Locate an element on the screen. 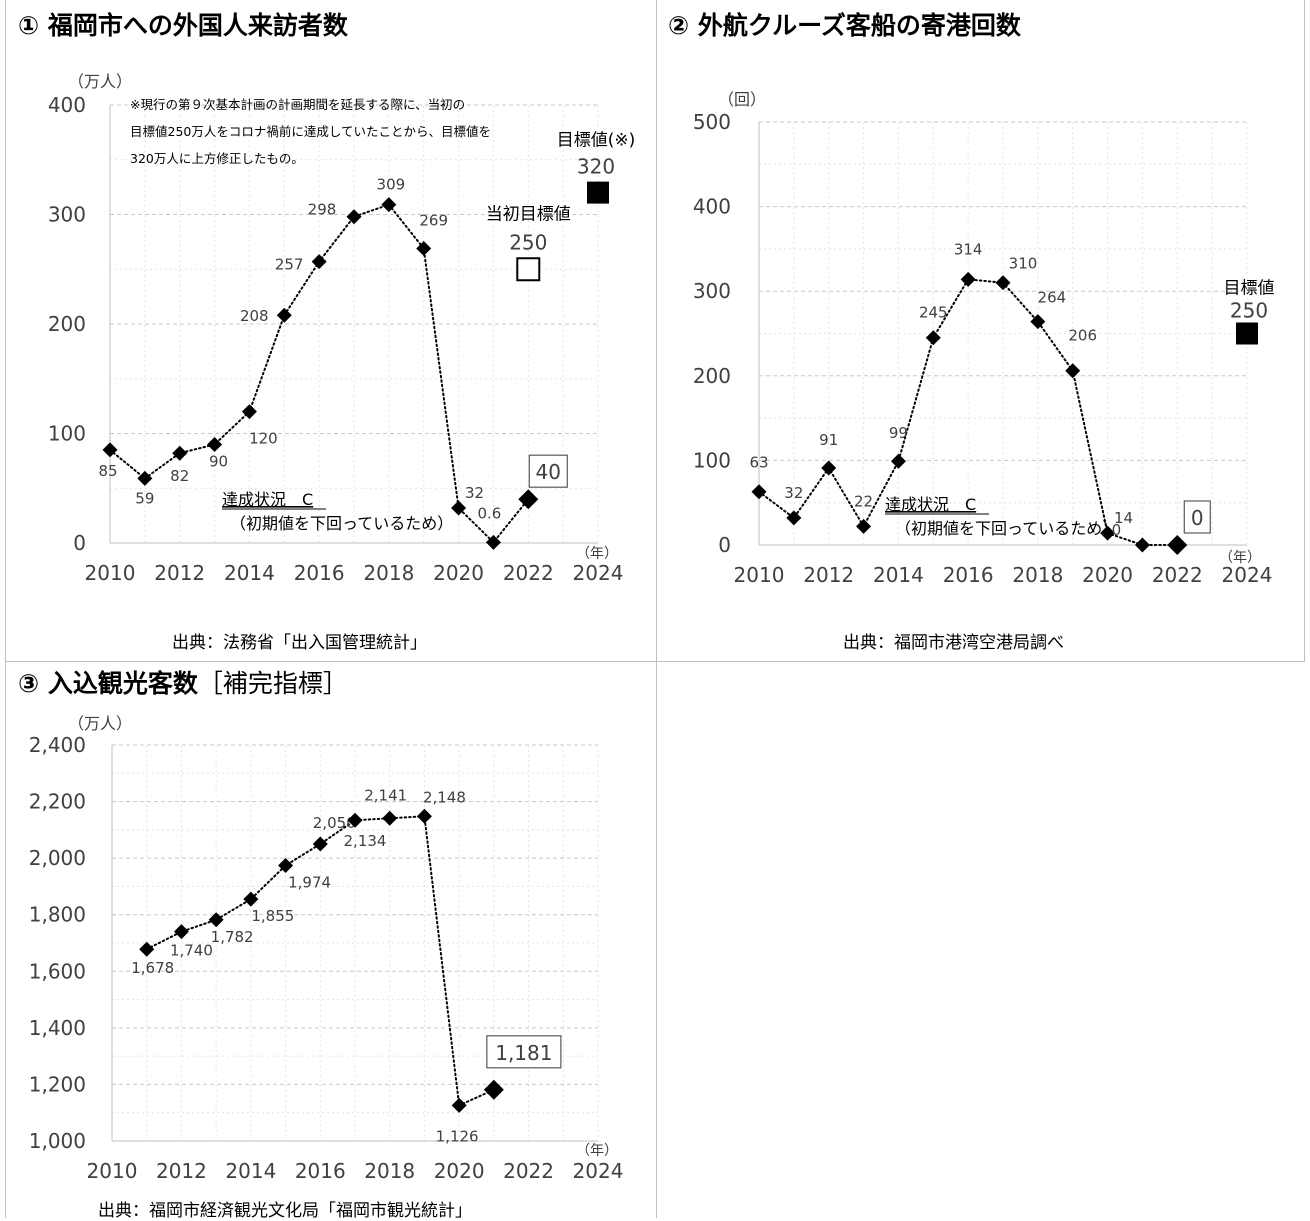 The height and width of the screenshot is (1221, 1310). data-label: 264 is located at coordinates (1052, 298).